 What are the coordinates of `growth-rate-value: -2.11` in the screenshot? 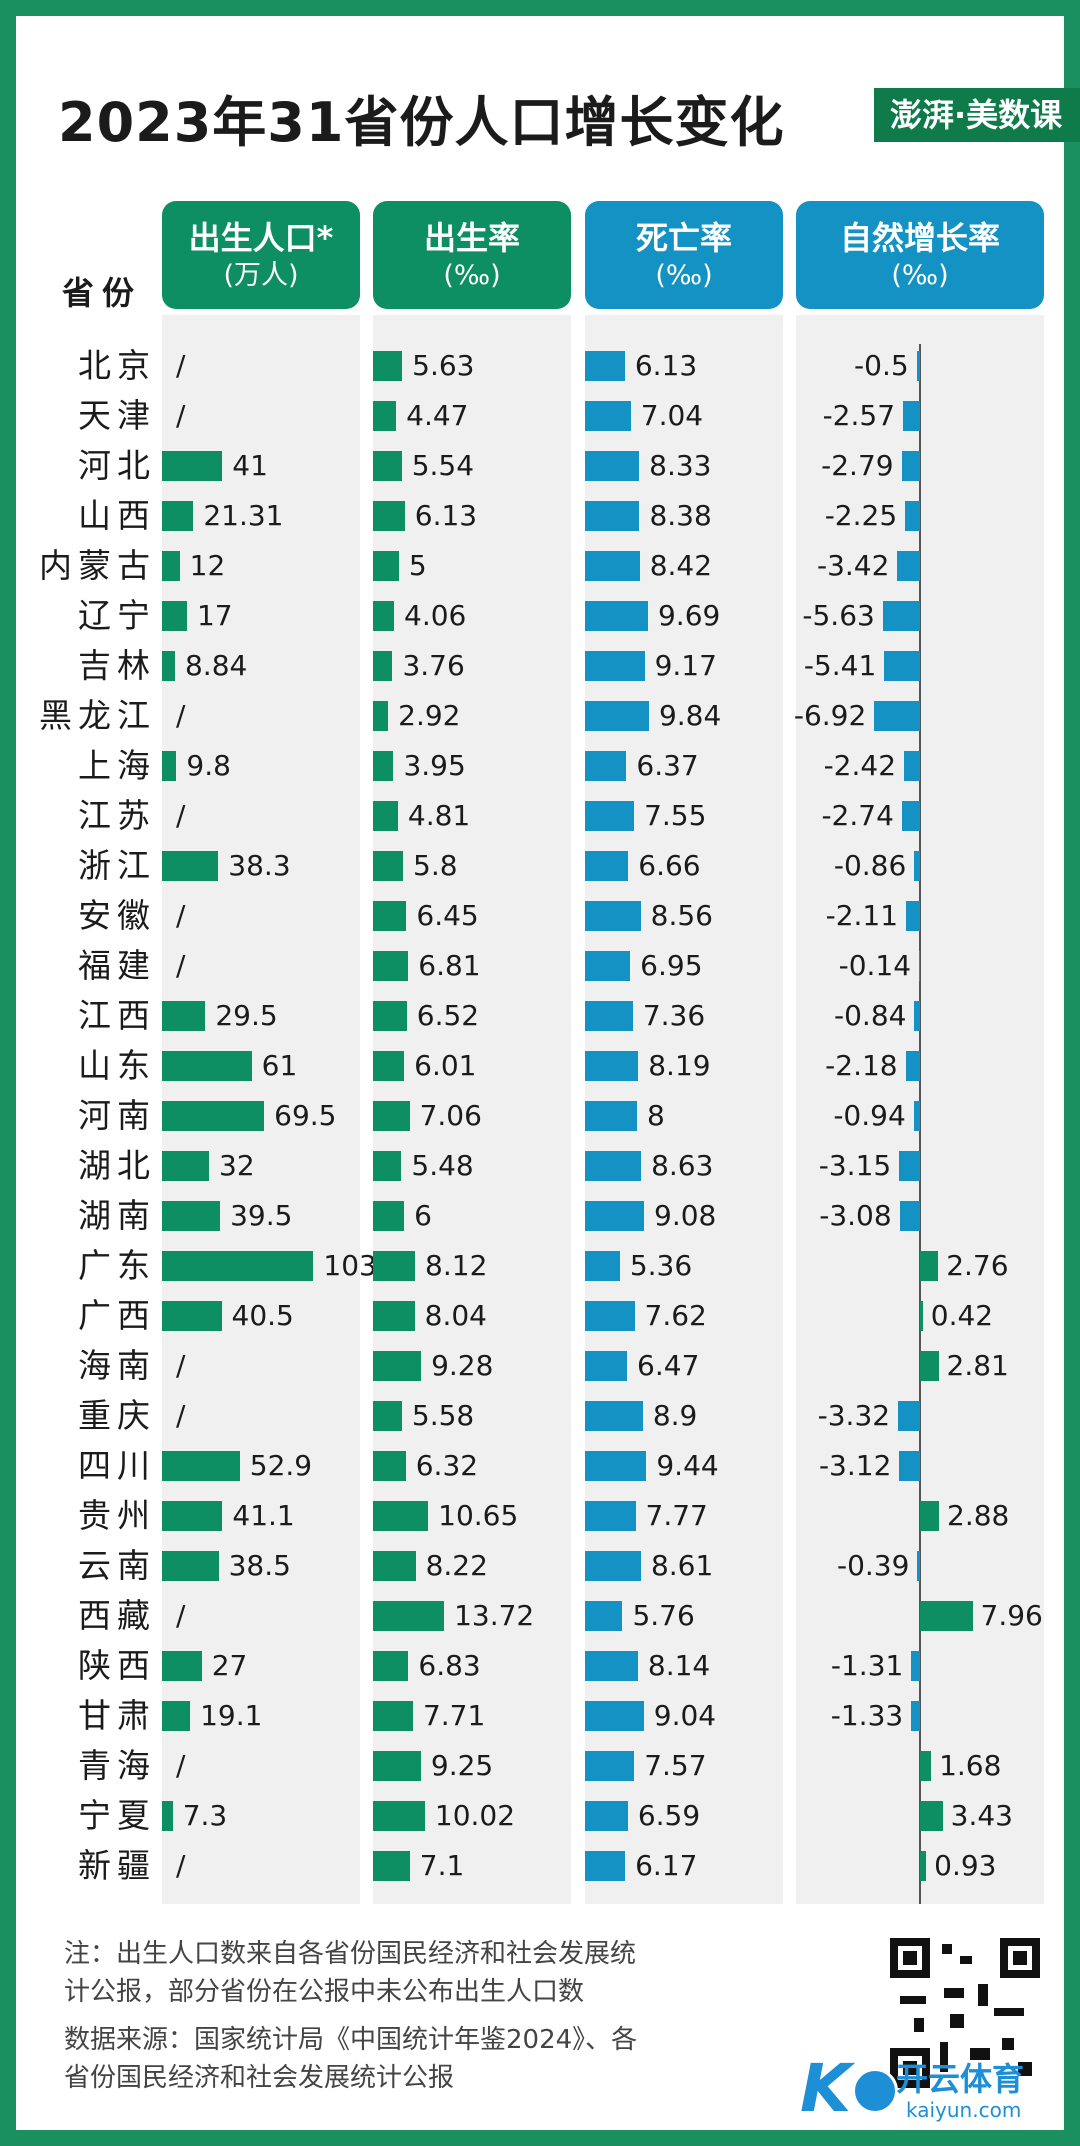 It's located at (862, 915).